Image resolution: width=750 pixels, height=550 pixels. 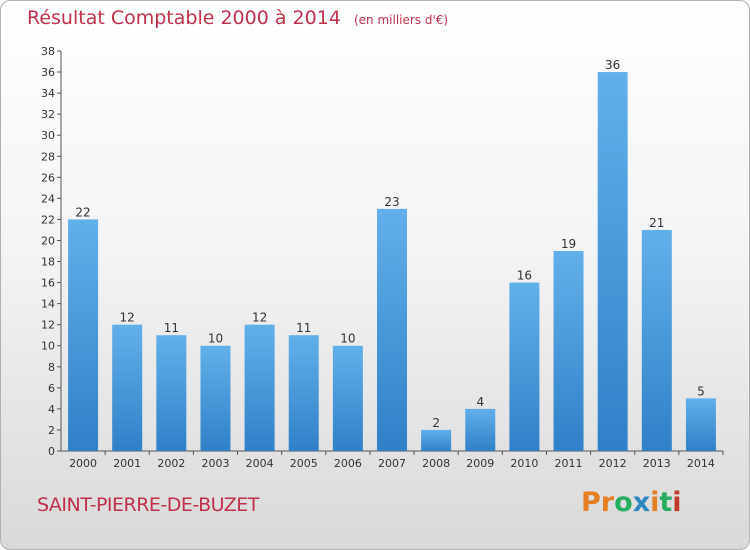 What do you see at coordinates (641, 502) in the screenshot?
I see `logo-letter: x` at bounding box center [641, 502].